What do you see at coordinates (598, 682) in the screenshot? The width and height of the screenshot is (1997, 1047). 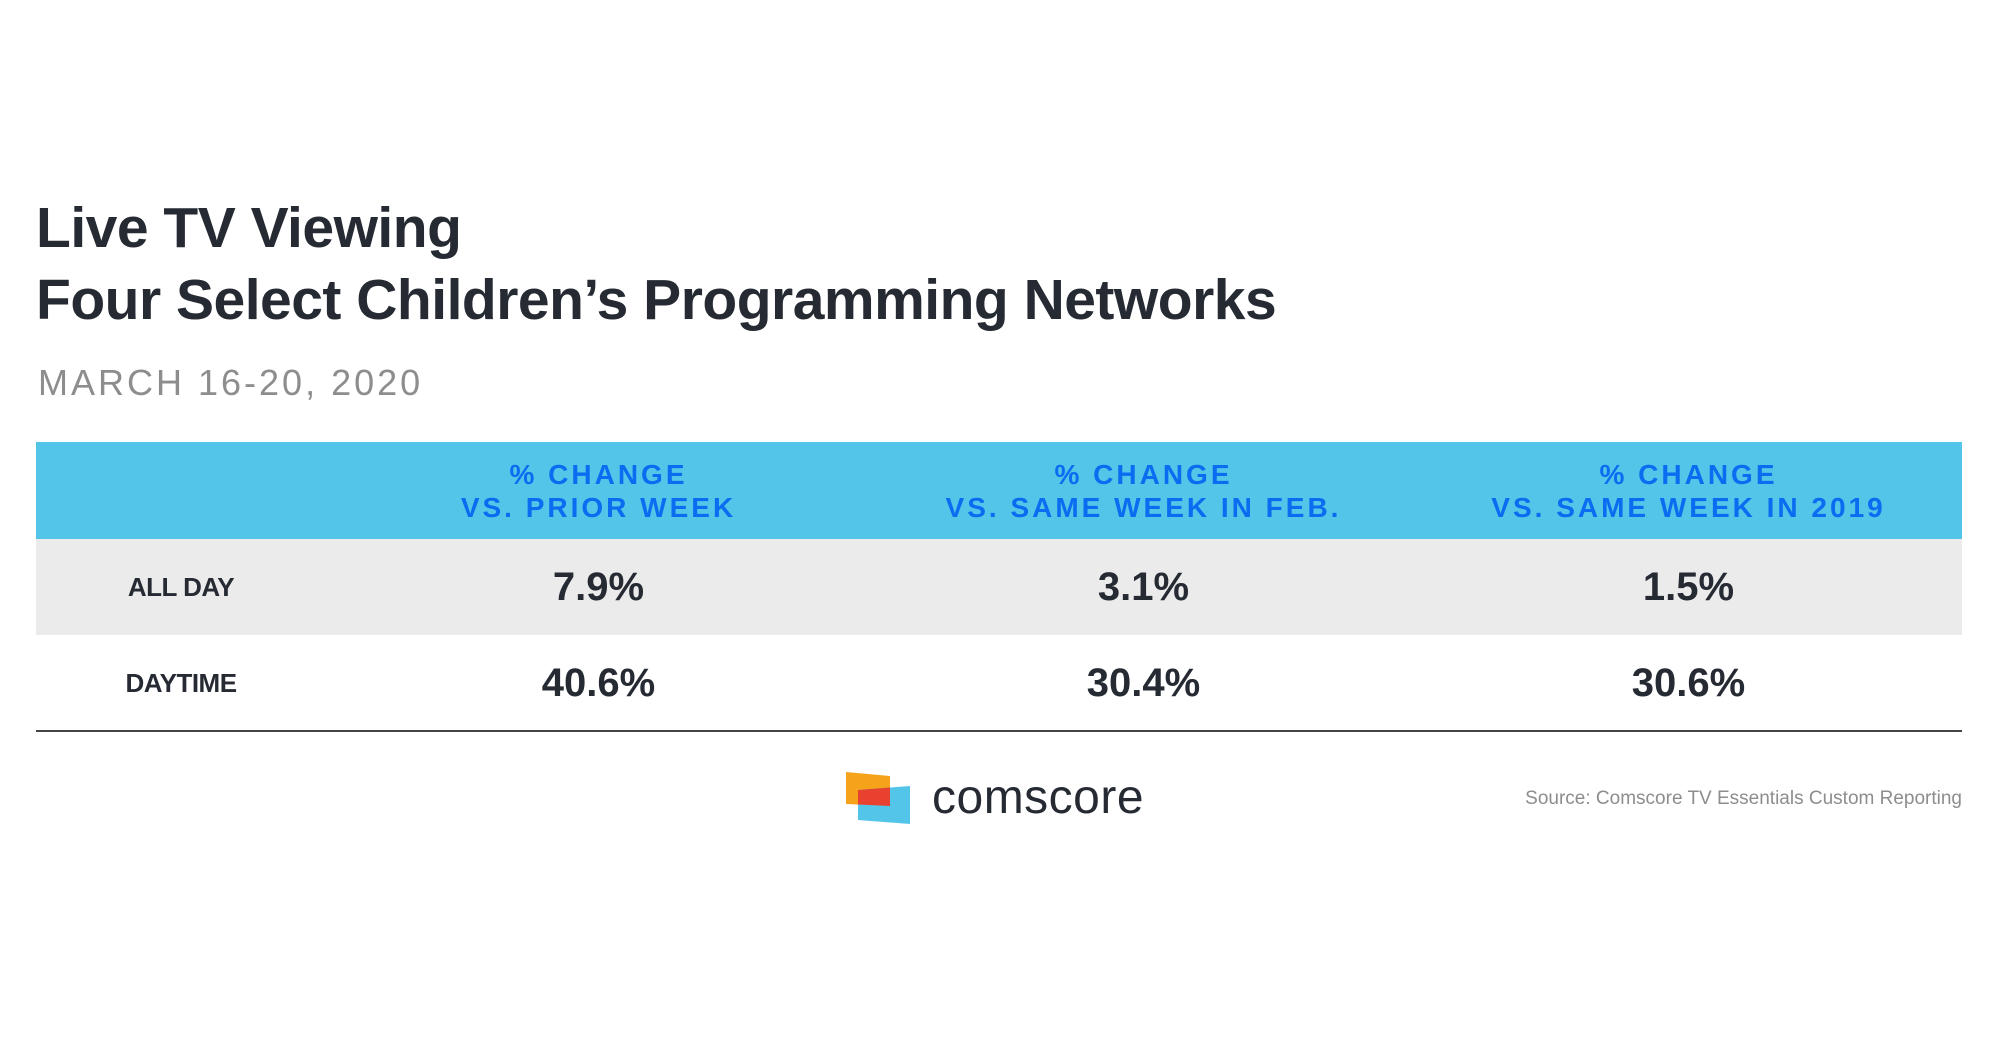 I see `table-cell: 40.6%` at bounding box center [598, 682].